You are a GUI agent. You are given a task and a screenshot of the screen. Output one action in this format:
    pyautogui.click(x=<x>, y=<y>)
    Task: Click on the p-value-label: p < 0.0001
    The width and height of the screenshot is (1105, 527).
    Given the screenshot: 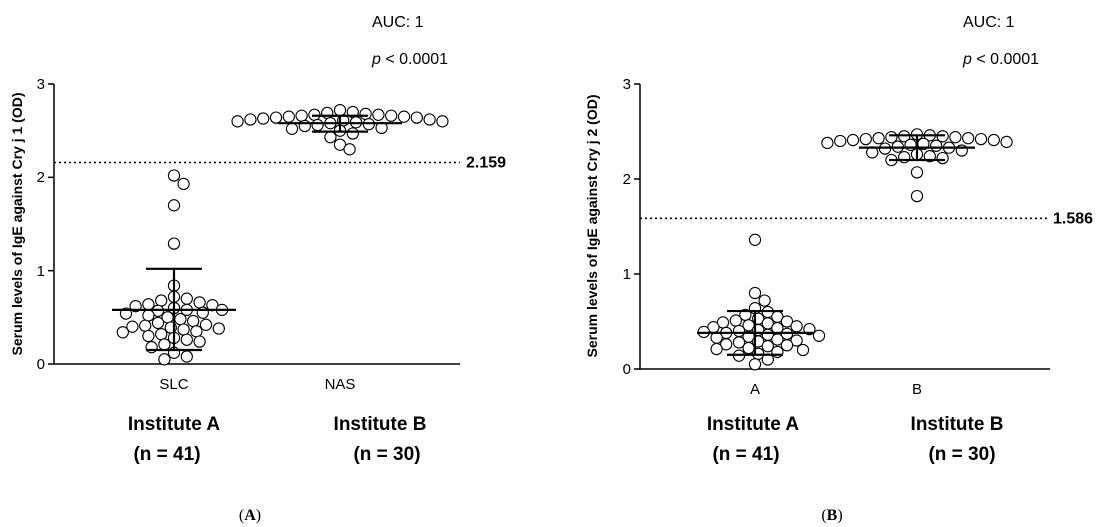 What is the action you would take?
    pyautogui.click(x=409, y=59)
    